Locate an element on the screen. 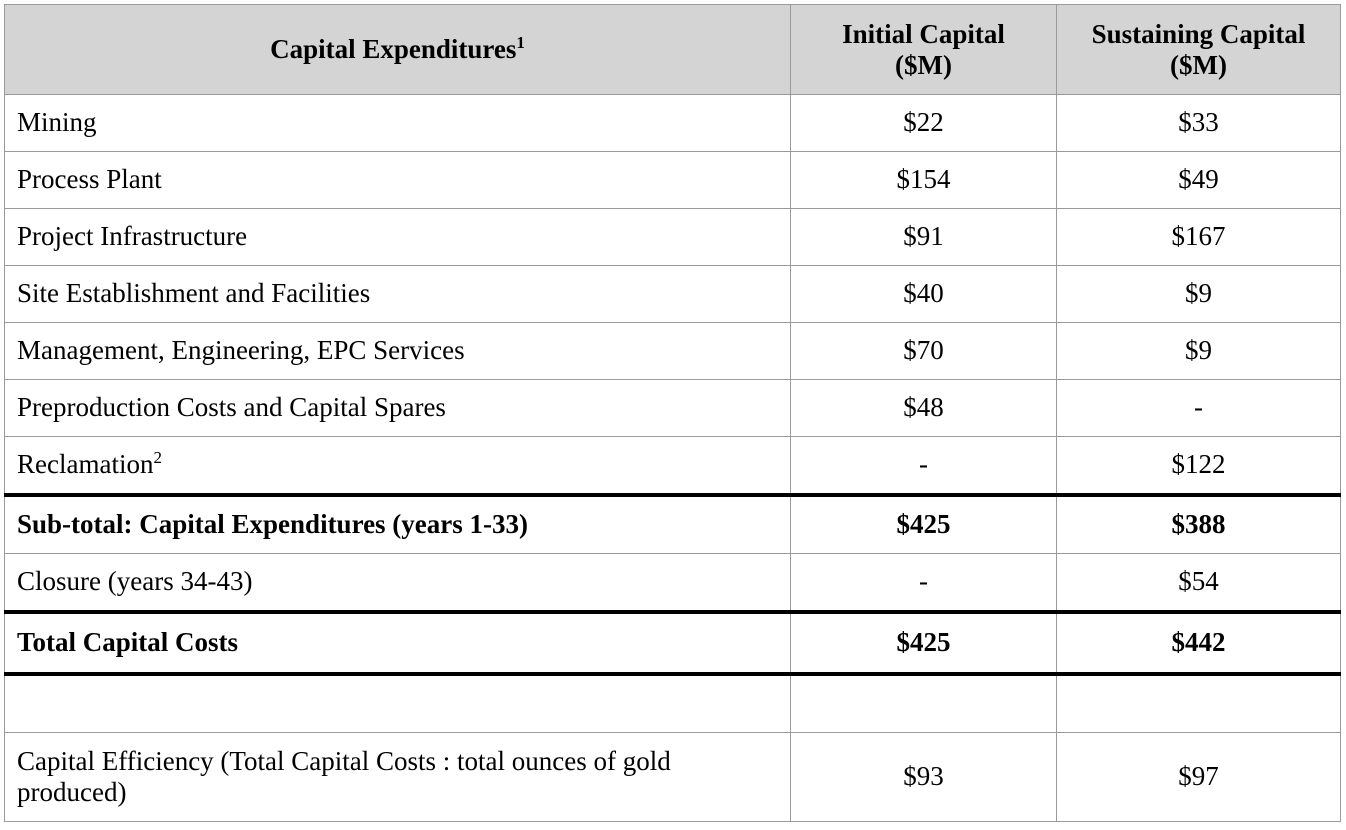  row-label: Project Infrastructure is located at coordinates (397, 237).